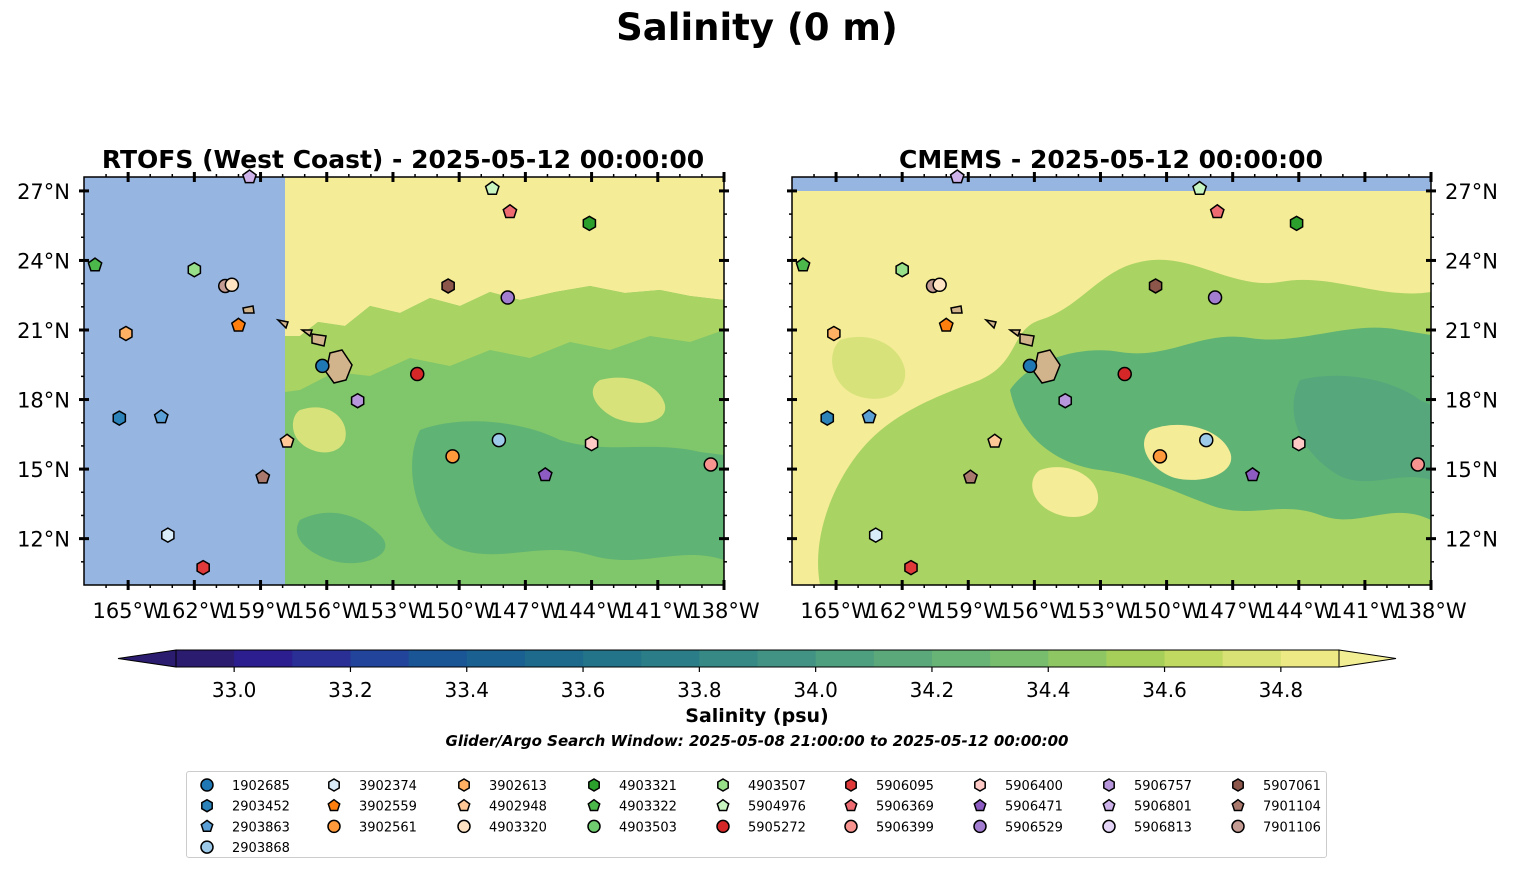 This screenshot has width=1514, height=889. What do you see at coordinates (1471, 401) in the screenshot?
I see `lat-tick-label: 18°N` at bounding box center [1471, 401].